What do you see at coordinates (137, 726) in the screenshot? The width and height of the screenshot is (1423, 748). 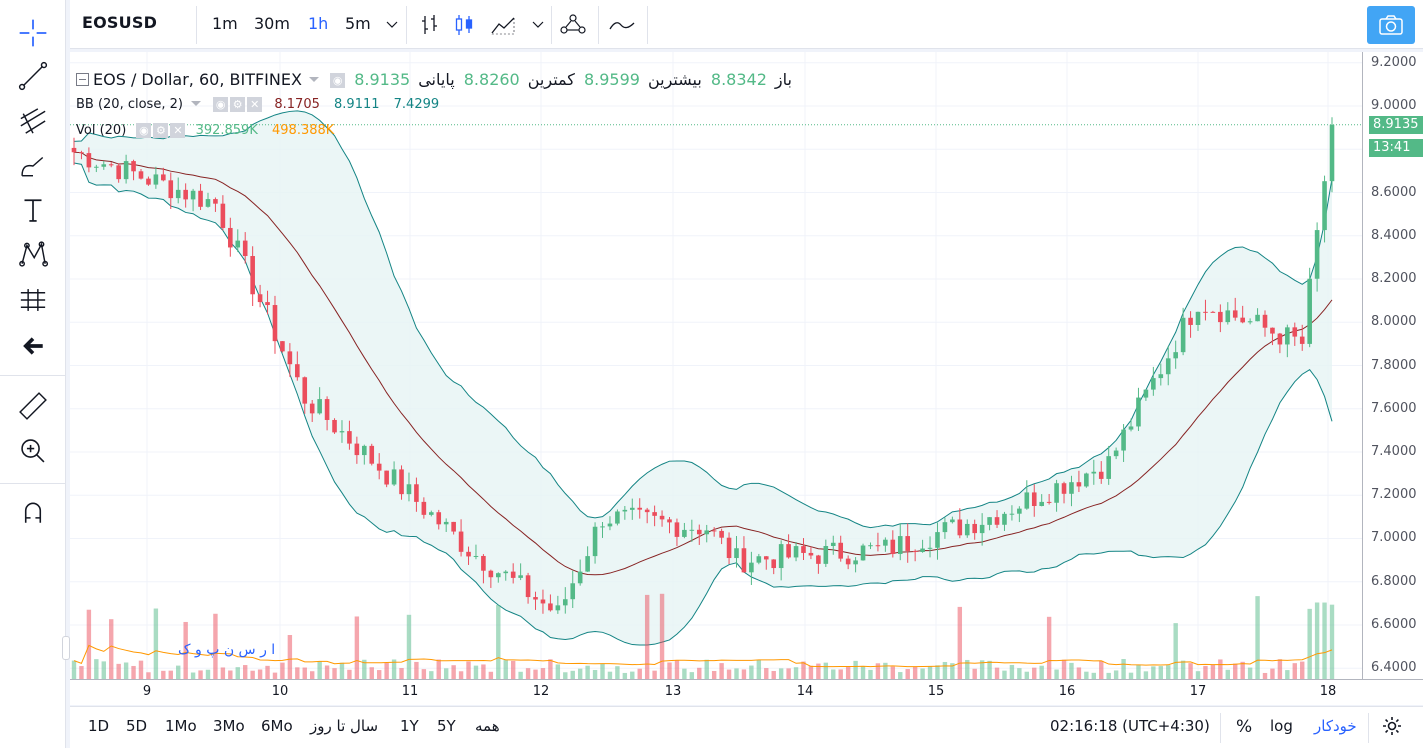 I see `range-5d: 5D` at bounding box center [137, 726].